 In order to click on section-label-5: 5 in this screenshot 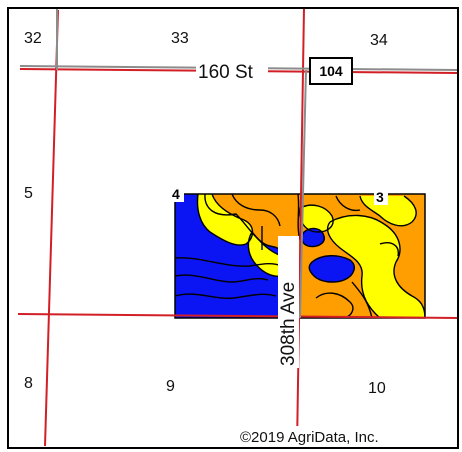, I will do `click(28, 193)`.